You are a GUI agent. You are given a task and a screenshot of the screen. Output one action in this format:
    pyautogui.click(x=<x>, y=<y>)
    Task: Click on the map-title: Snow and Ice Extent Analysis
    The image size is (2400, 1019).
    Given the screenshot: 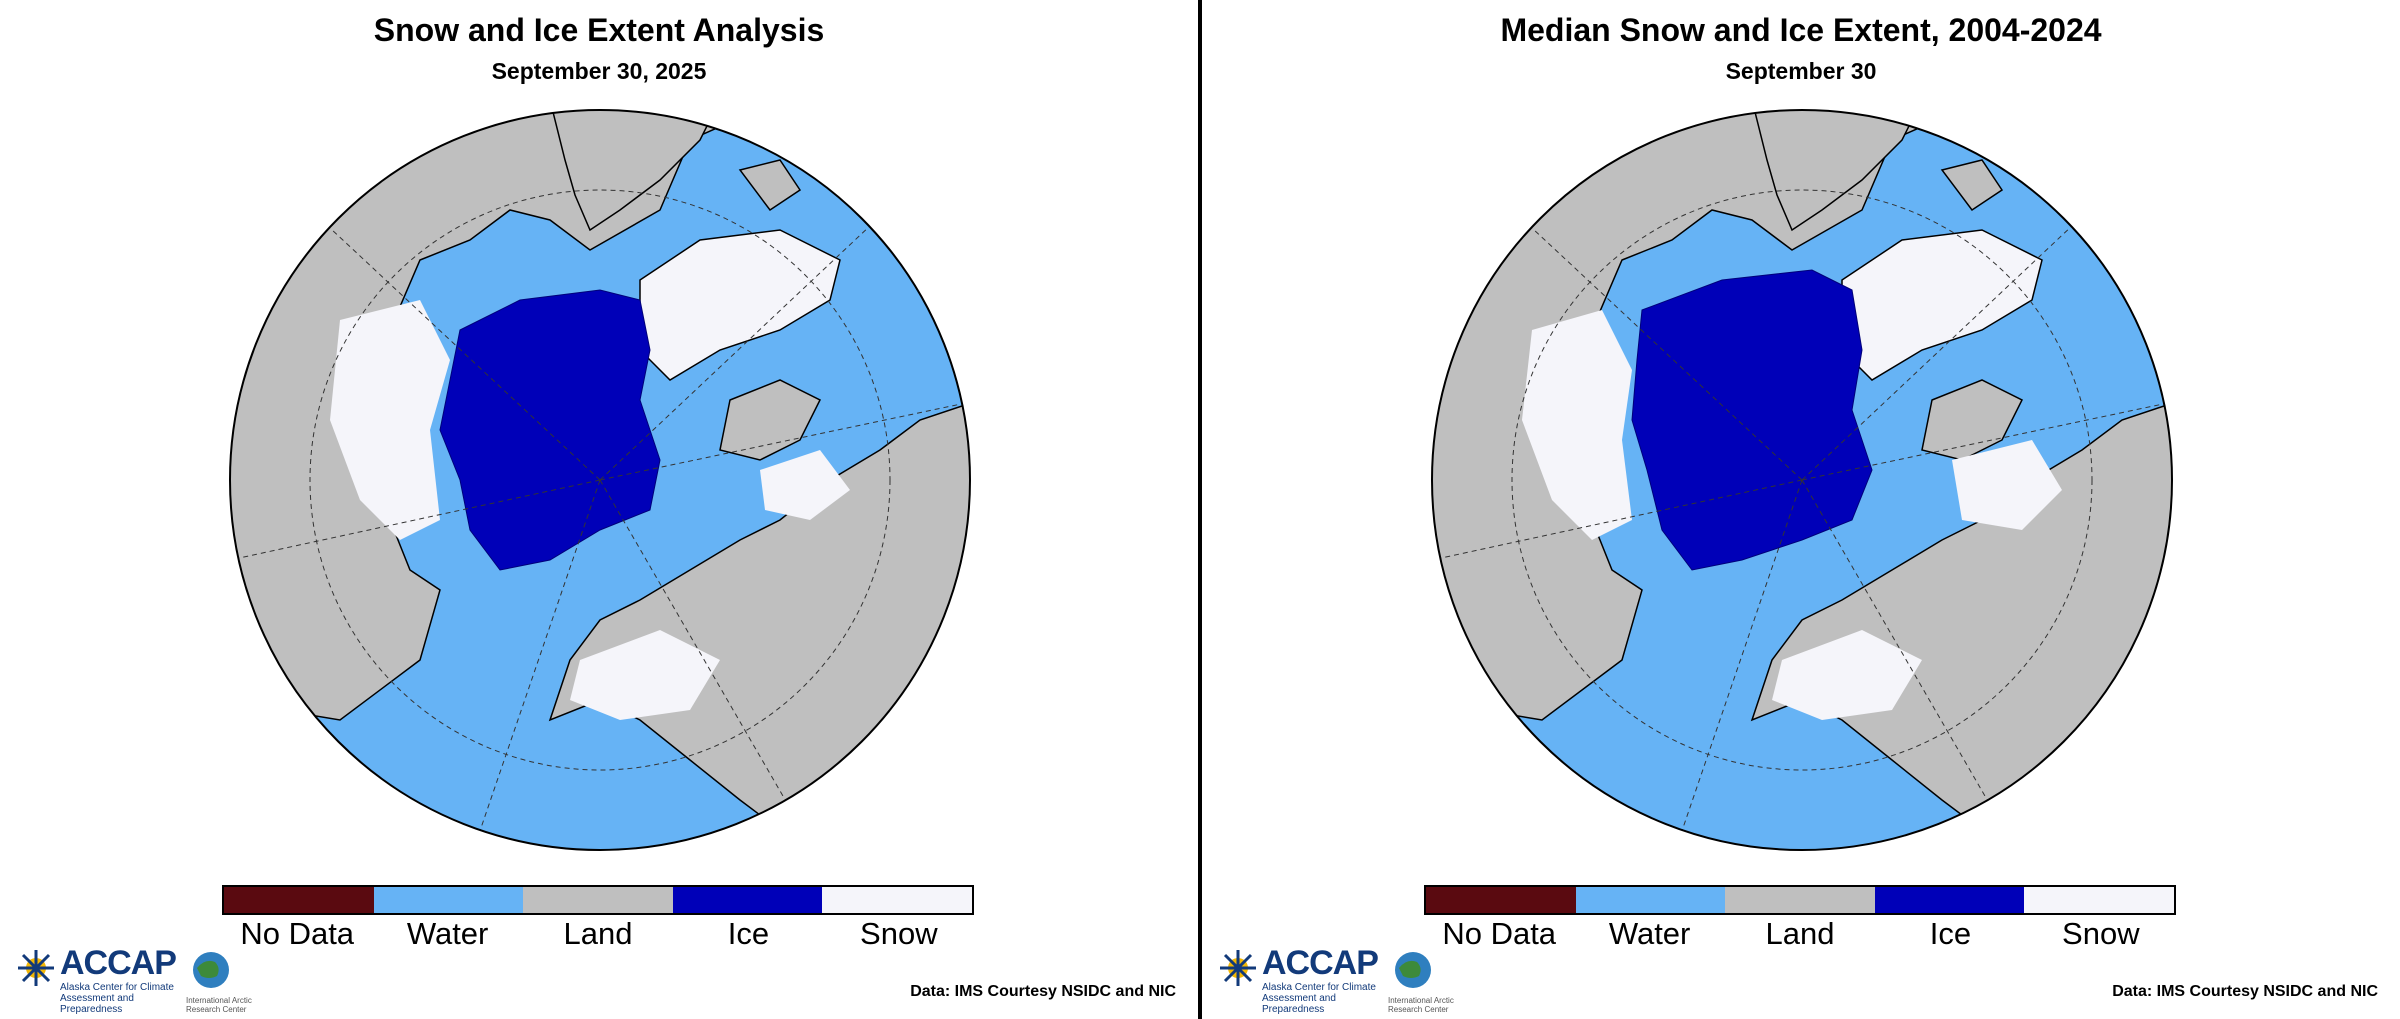 What is the action you would take?
    pyautogui.click(x=599, y=30)
    